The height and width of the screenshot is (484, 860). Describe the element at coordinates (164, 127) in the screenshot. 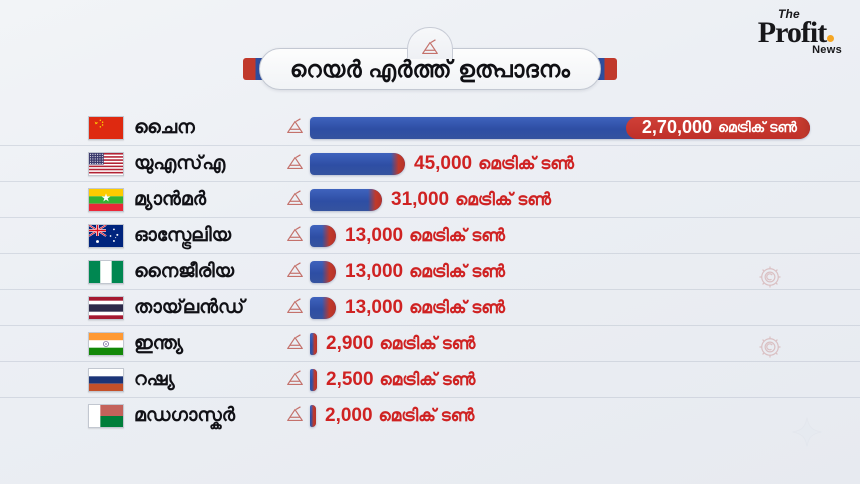

I see `country-label: ചൈന` at that location.